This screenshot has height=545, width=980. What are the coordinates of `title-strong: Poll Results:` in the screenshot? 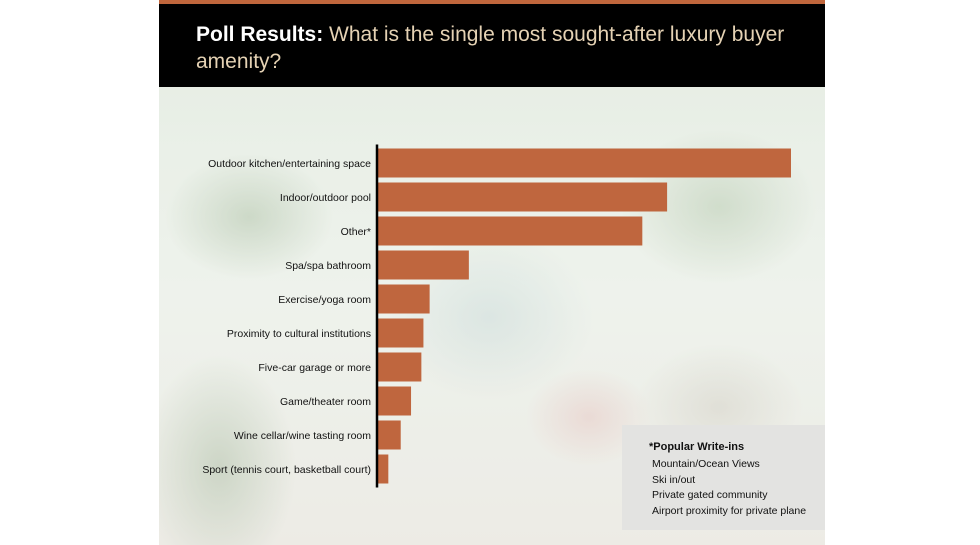 It's located at (260, 34).